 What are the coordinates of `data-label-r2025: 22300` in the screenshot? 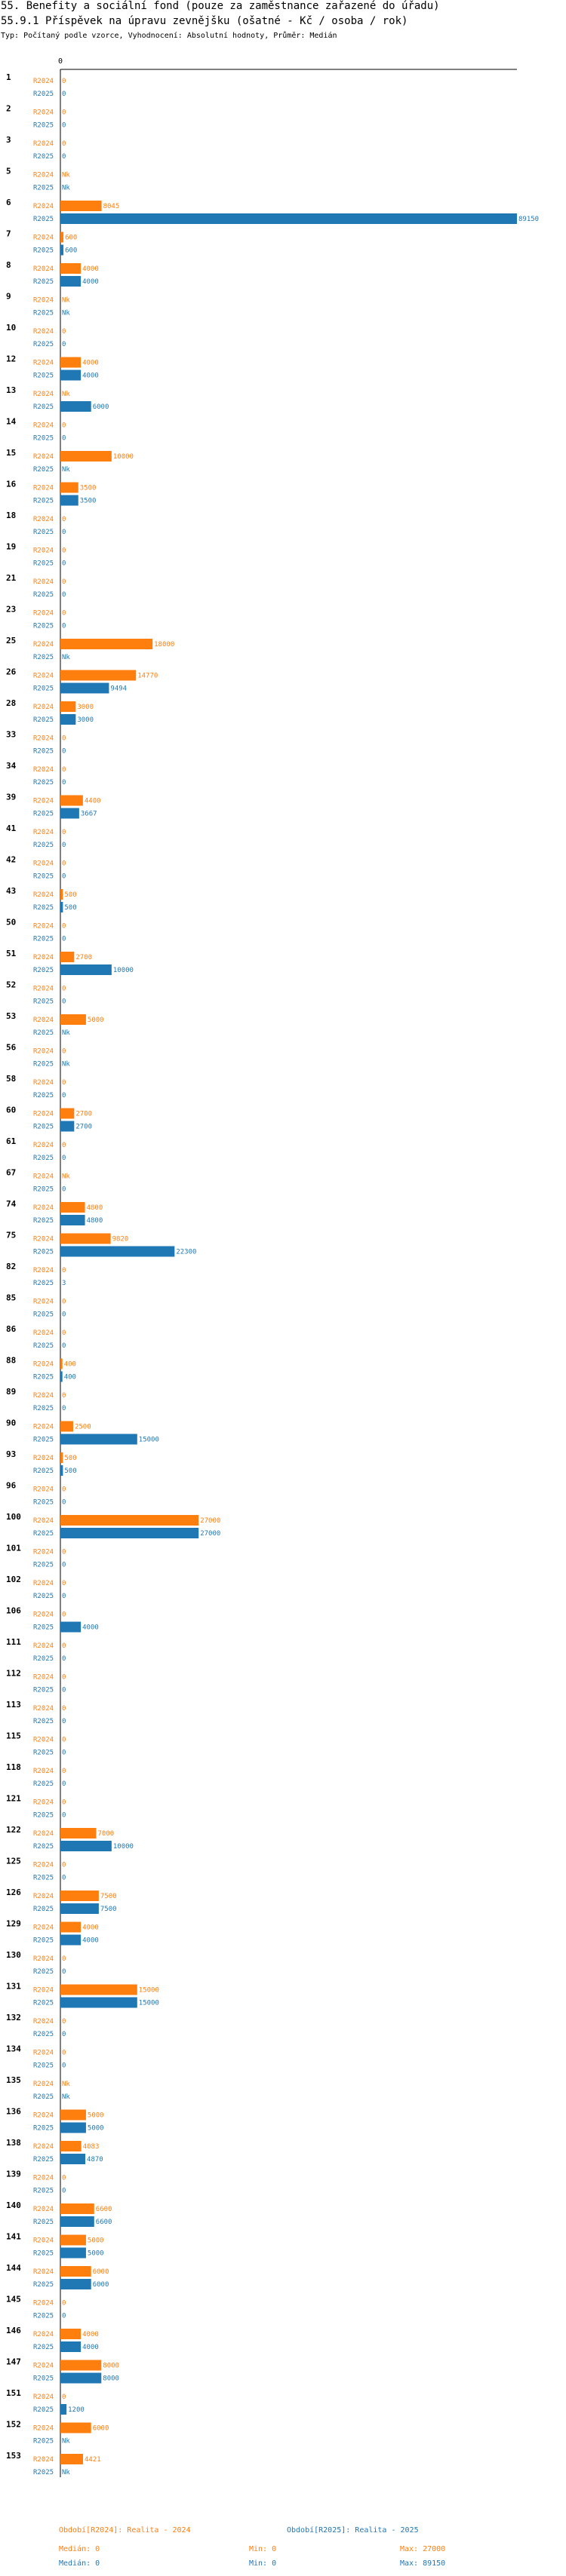 It's located at (186, 1252).